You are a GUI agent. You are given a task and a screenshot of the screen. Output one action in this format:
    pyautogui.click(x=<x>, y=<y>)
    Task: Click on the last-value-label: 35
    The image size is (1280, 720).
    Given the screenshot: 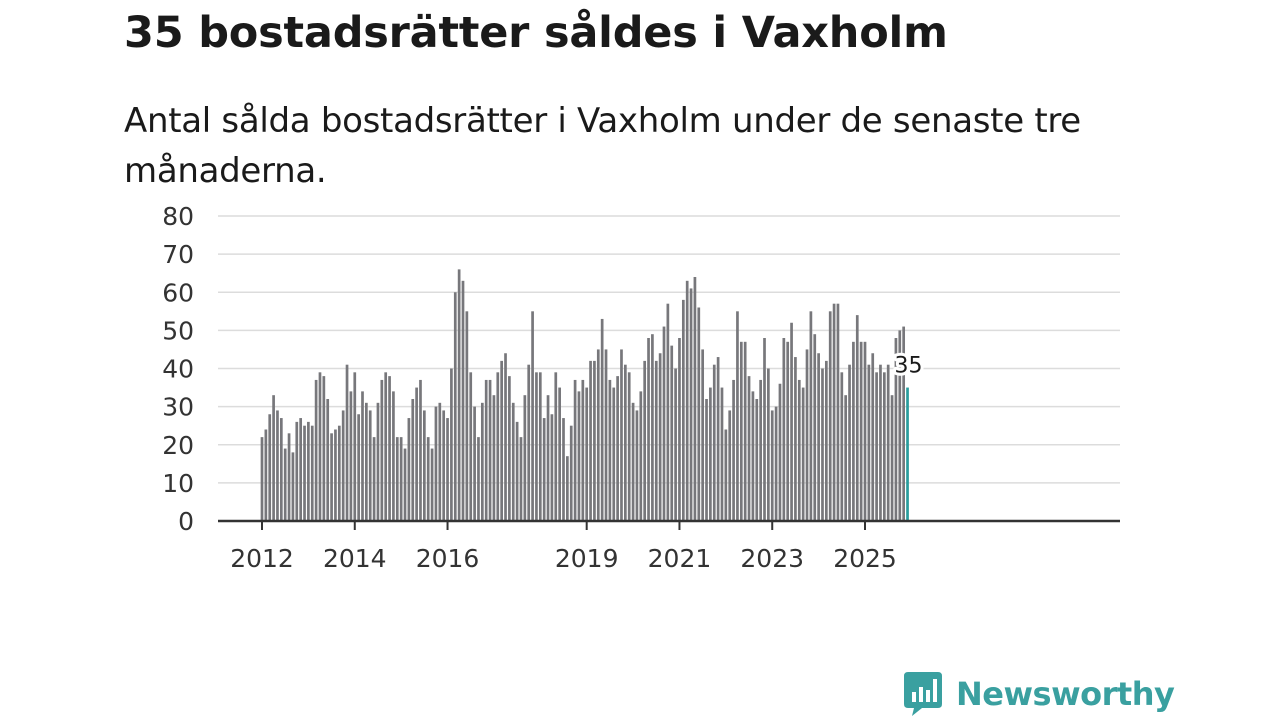 What is the action you would take?
    pyautogui.click(x=909, y=366)
    